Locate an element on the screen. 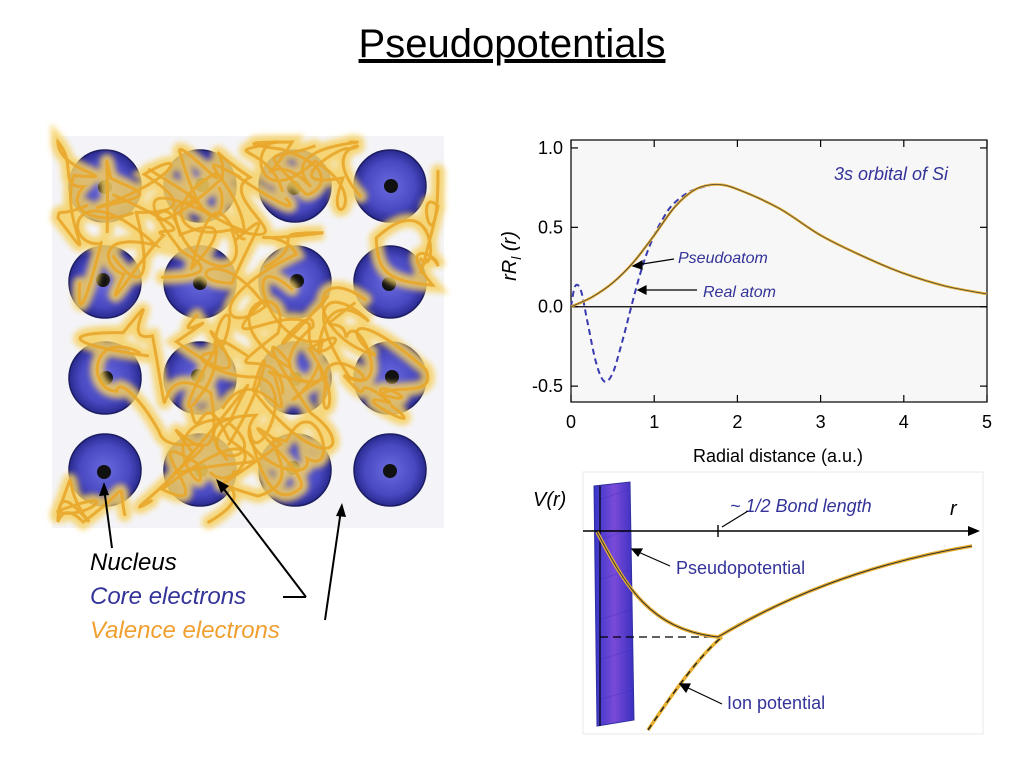 The width and height of the screenshot is (1024, 768). r-axis-arrowhead is located at coordinates (974, 531).